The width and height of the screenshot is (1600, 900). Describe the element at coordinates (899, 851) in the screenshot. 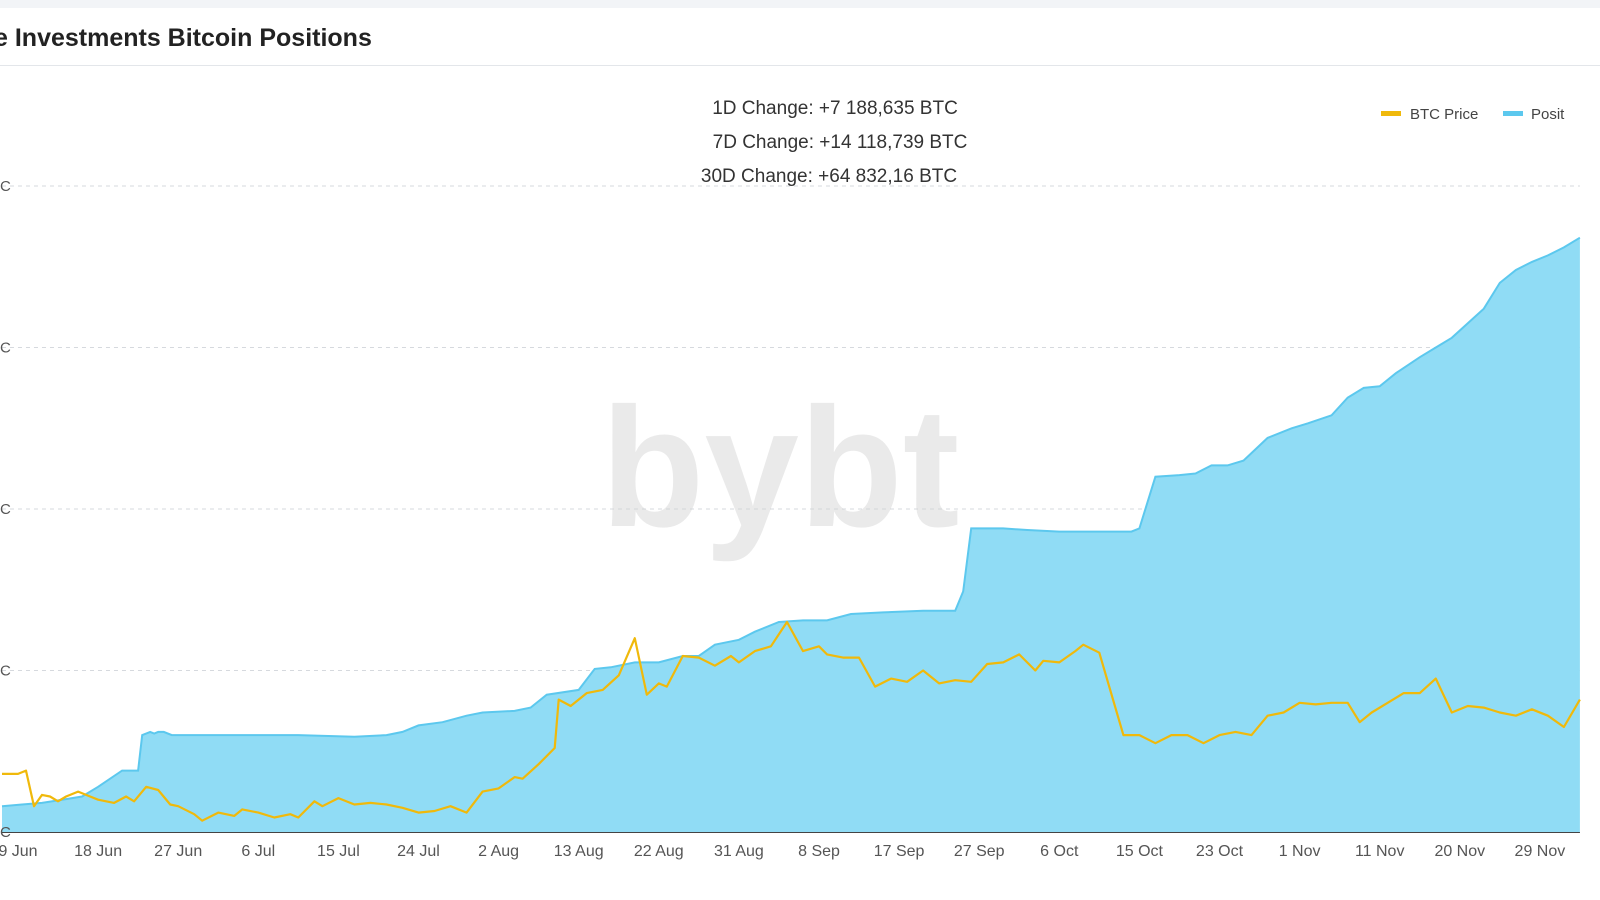

I see `x-tick-label: 17 Sep` at that location.